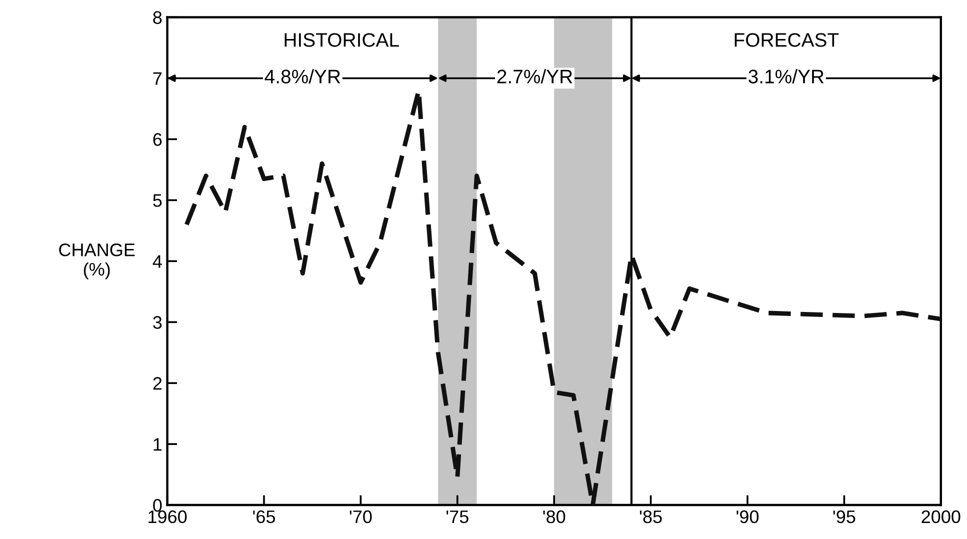  What do you see at coordinates (341, 40) in the screenshot?
I see `annotation: HISTORICAL` at bounding box center [341, 40].